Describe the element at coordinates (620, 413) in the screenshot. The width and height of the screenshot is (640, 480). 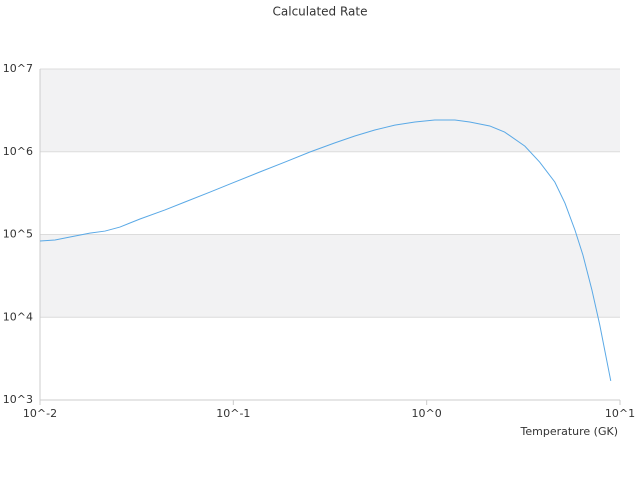
I see `x-tick-label: 10^1` at that location.